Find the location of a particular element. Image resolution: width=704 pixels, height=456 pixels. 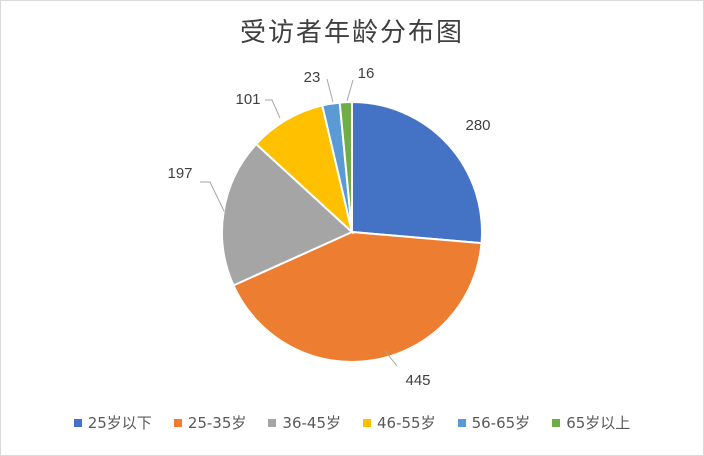

legend-label-5: 56-65岁 is located at coordinates (501, 423).